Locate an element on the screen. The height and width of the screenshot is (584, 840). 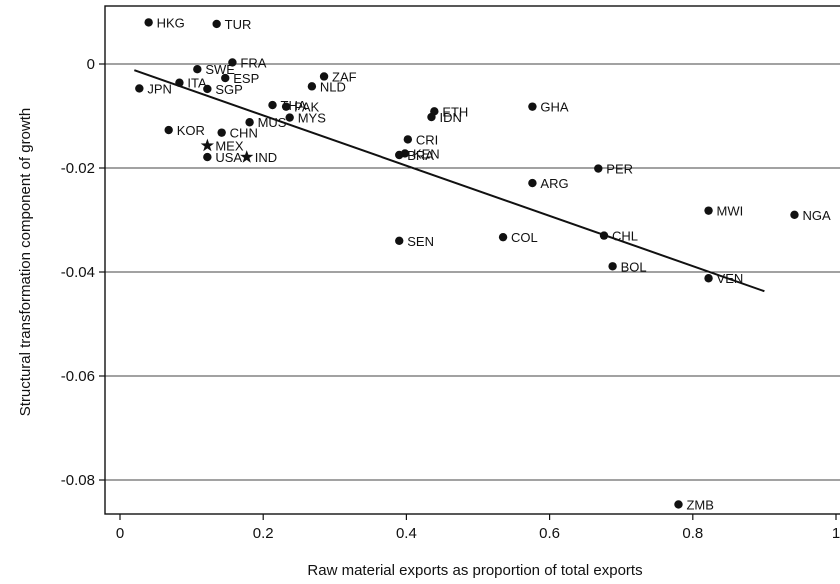
point-label: CHL is located at coordinates (625, 236).